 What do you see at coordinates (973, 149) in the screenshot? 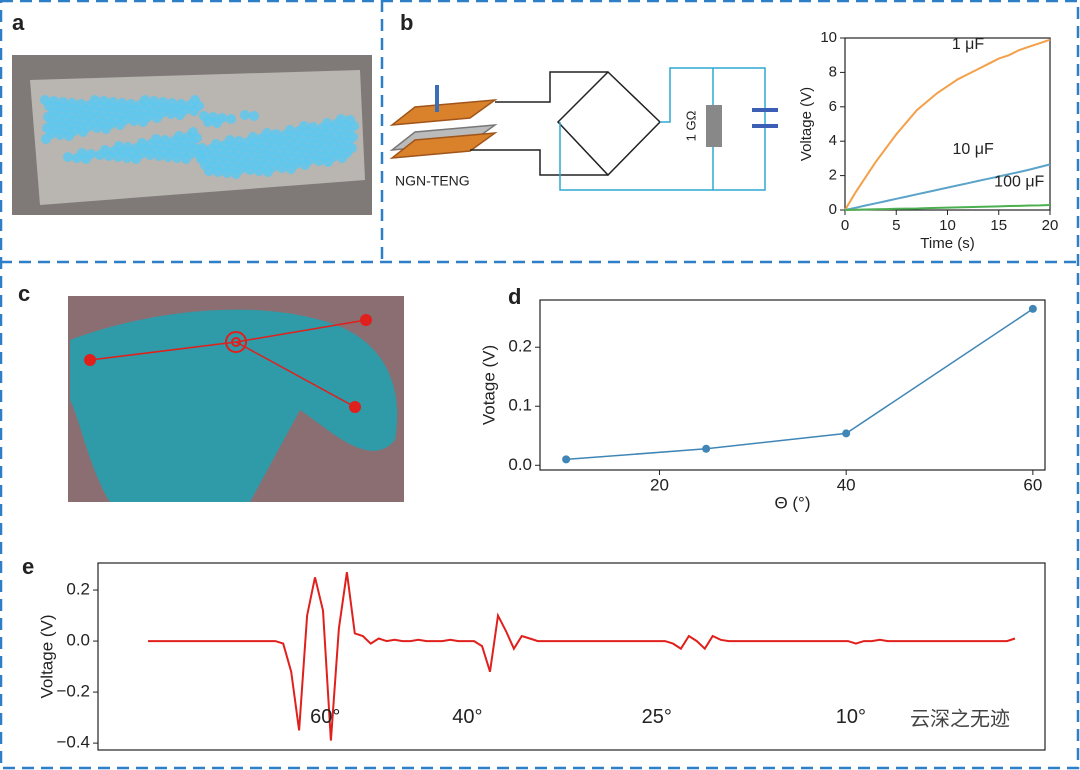
I see `series-label: 10 μF` at bounding box center [973, 149].